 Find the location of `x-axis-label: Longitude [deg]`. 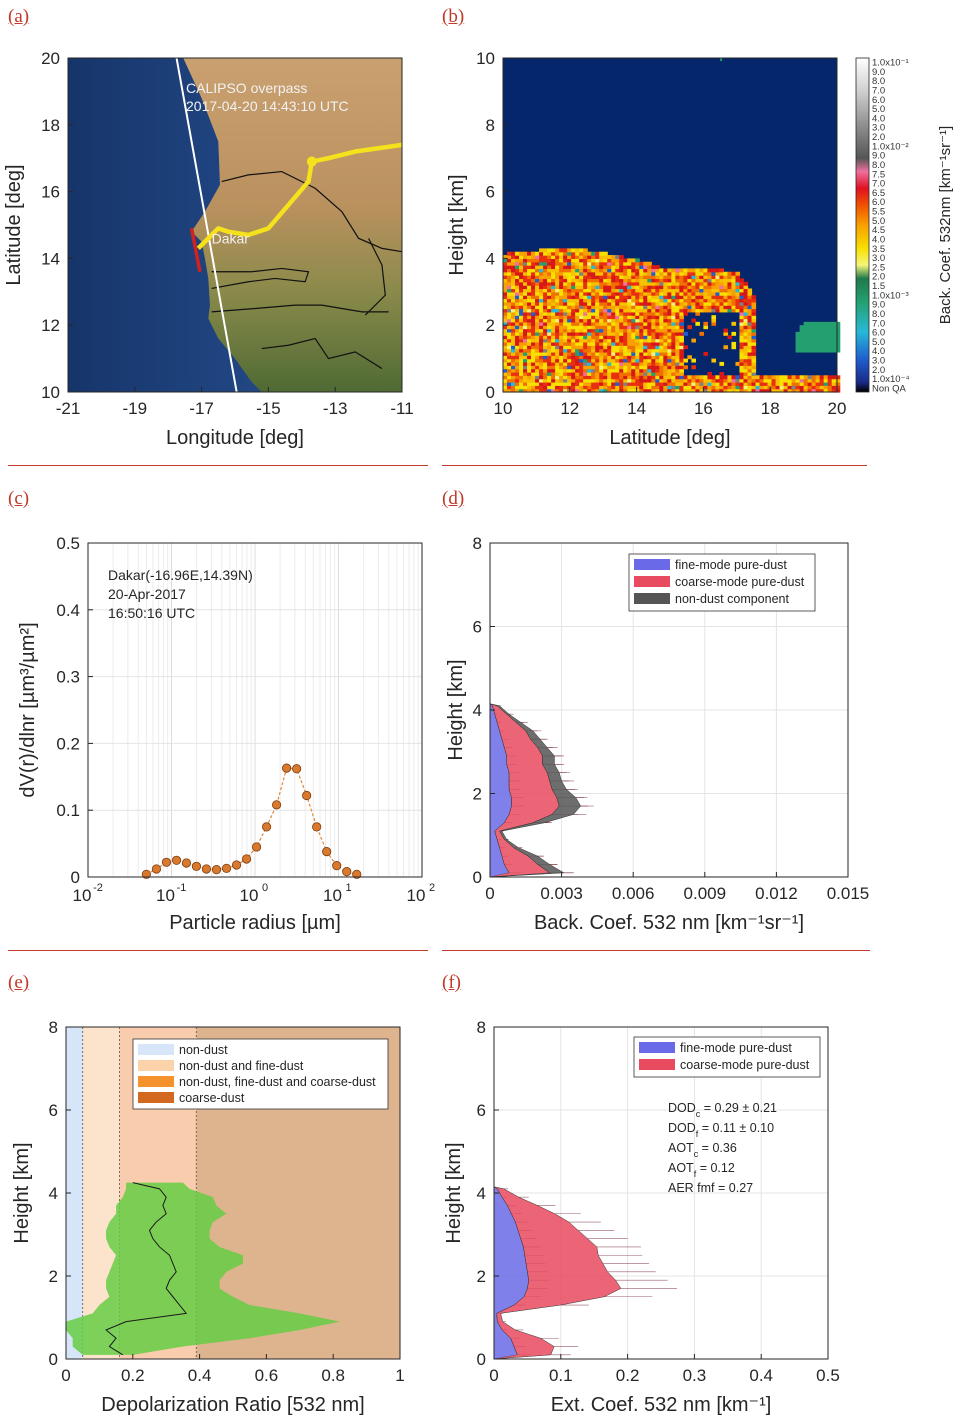

x-axis-label: Longitude [deg] is located at coordinates (235, 438).